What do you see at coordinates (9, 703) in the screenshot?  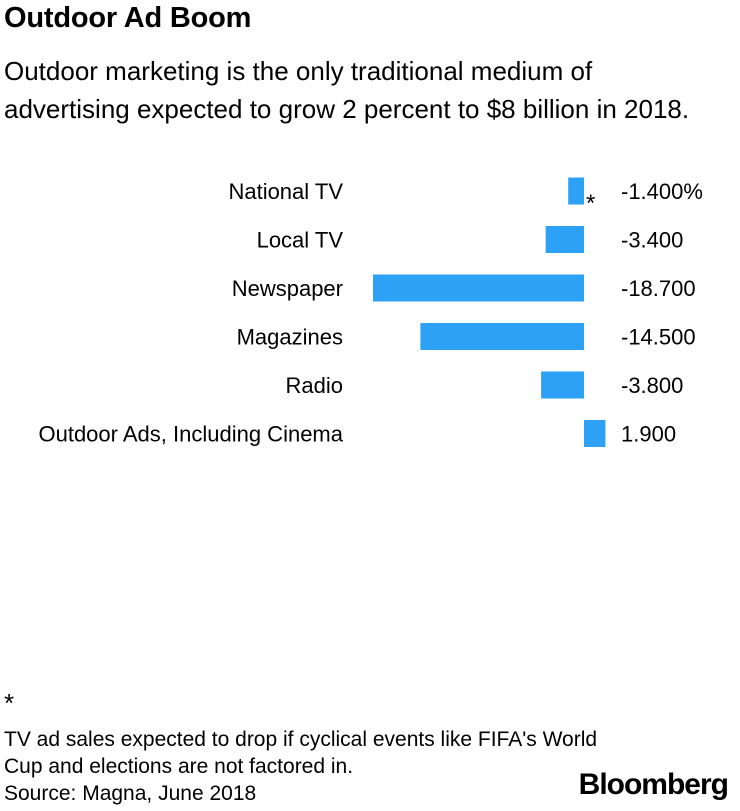 I see `footnote-mark: *` at bounding box center [9, 703].